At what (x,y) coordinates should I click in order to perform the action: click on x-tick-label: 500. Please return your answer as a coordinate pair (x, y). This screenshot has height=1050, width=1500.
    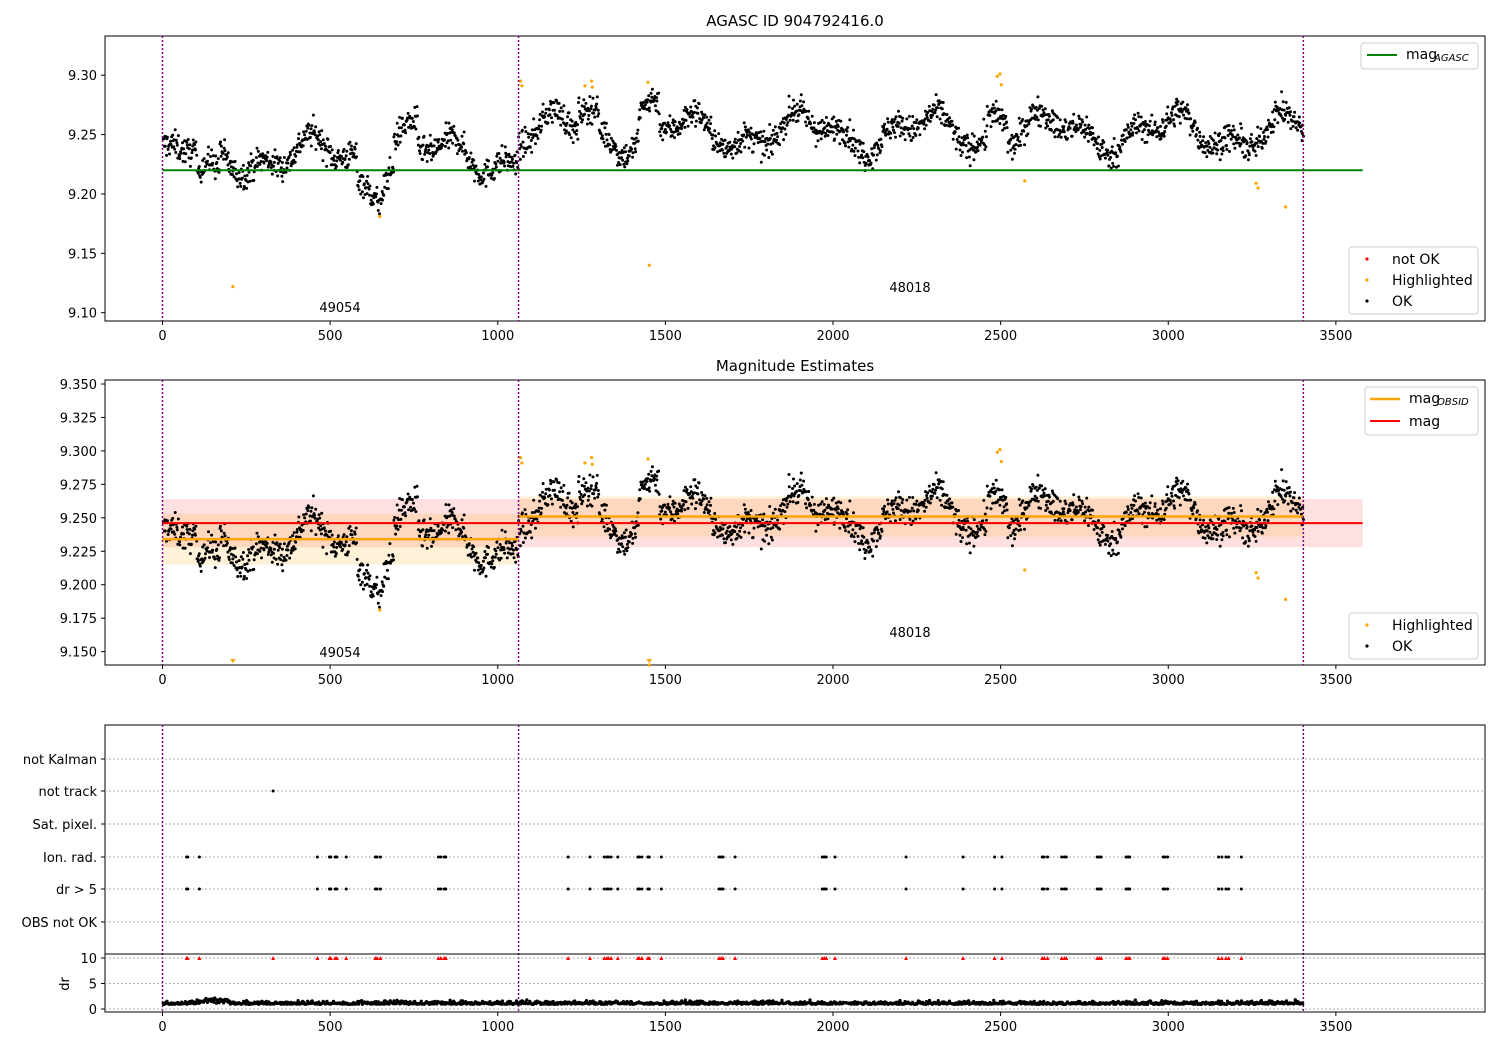
    Looking at the image, I should click on (330, 336).